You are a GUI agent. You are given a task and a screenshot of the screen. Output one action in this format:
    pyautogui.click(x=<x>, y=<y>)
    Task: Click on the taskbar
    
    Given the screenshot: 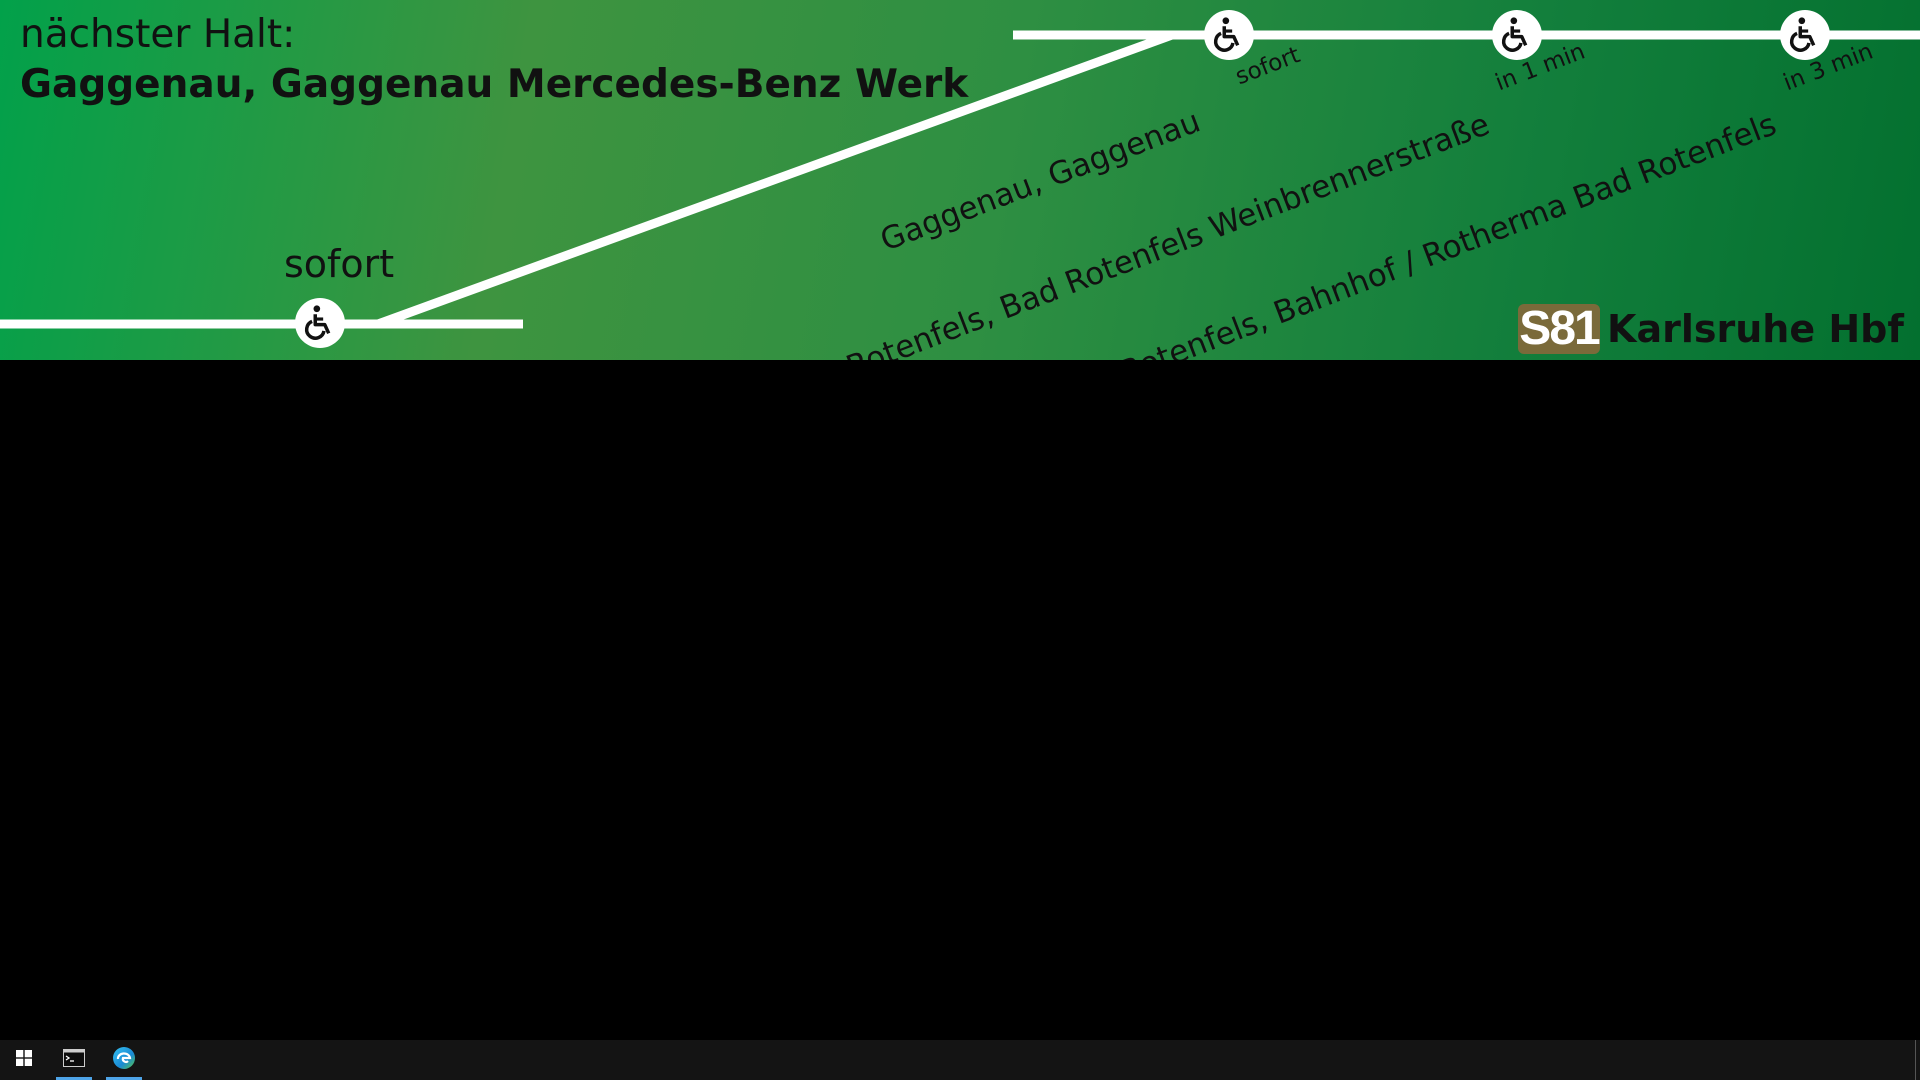 What is the action you would take?
    pyautogui.click(x=960, y=1060)
    